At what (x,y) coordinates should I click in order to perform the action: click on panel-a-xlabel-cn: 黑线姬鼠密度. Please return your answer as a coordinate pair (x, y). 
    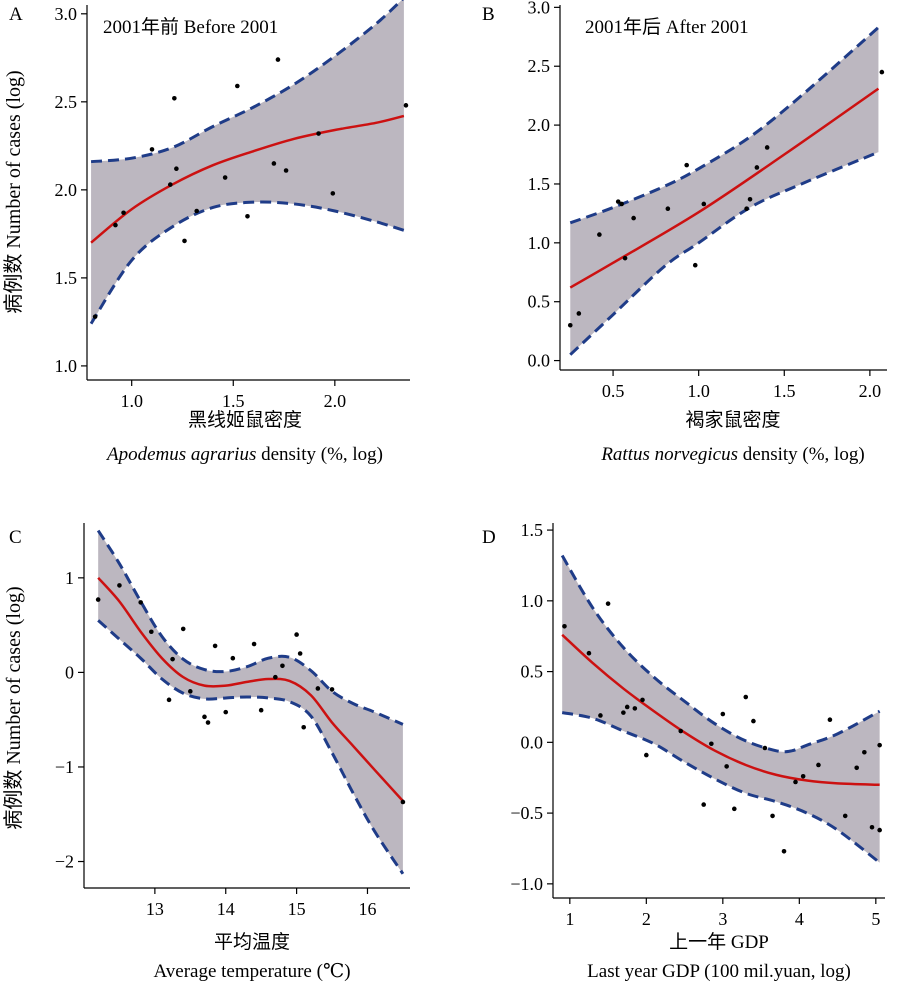
    Looking at the image, I should click on (245, 420).